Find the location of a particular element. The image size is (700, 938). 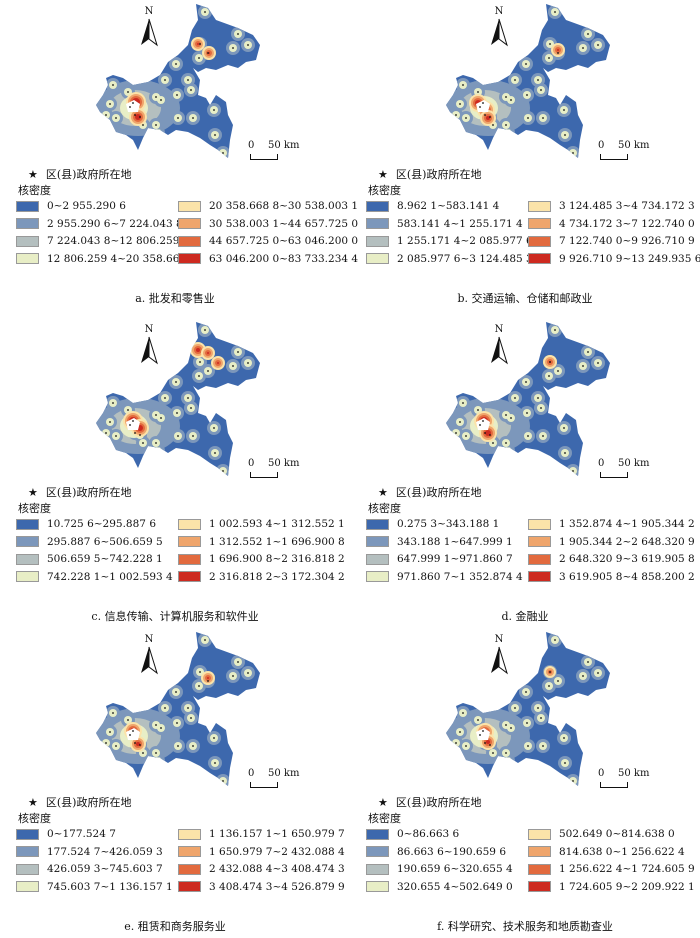

scale-label-50: 50 km is located at coordinates (284, 145).